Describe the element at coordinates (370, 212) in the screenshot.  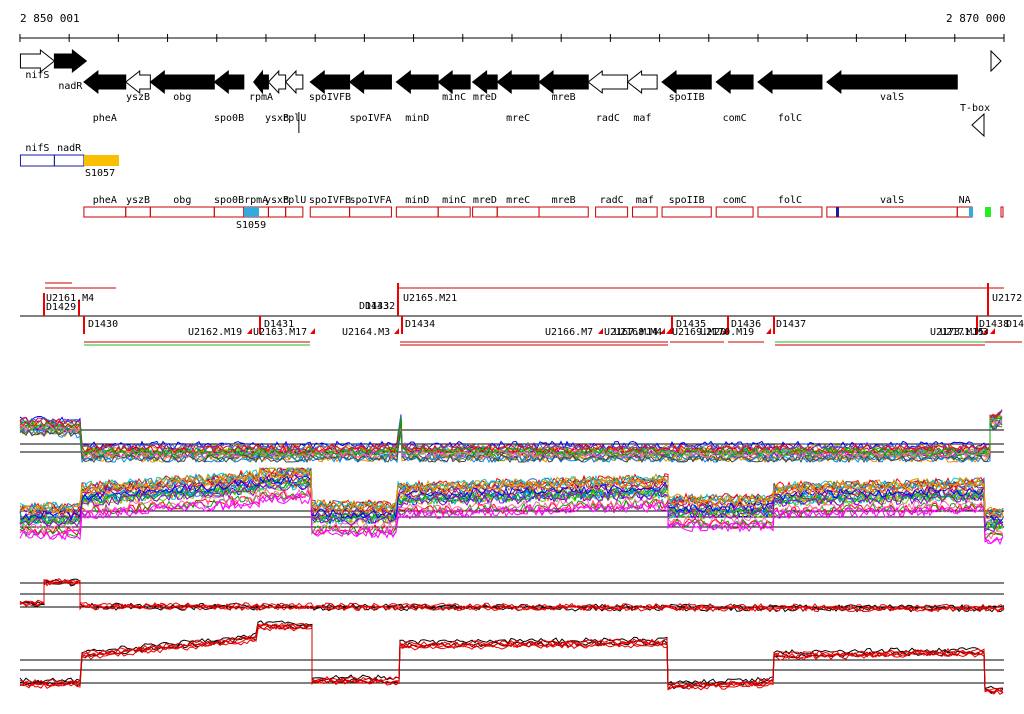
I see `annotation-box-spoIVFA` at that location.